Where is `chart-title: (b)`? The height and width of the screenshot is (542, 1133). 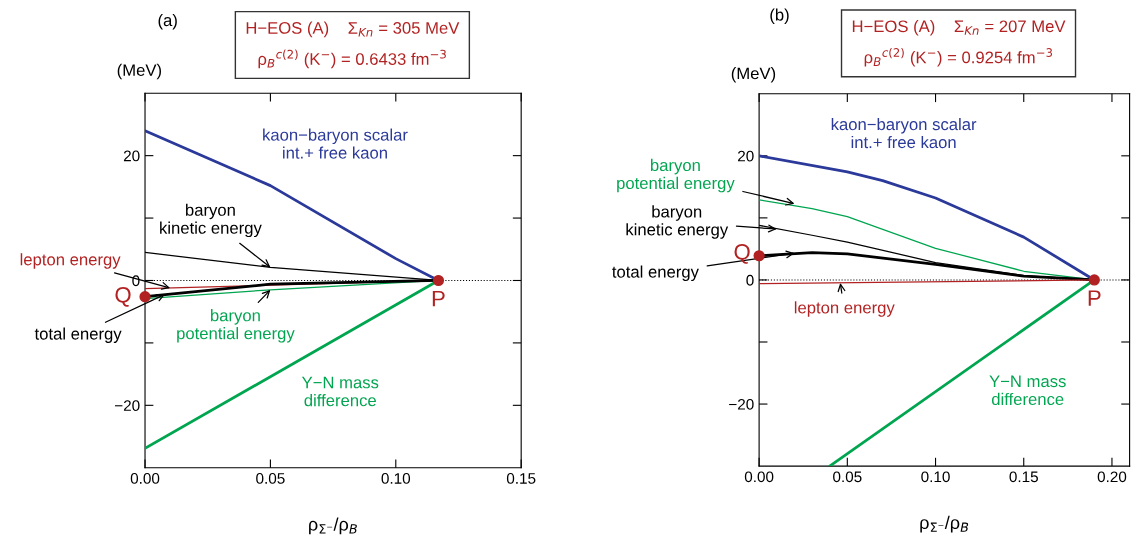
chart-title: (b) is located at coordinates (779, 16).